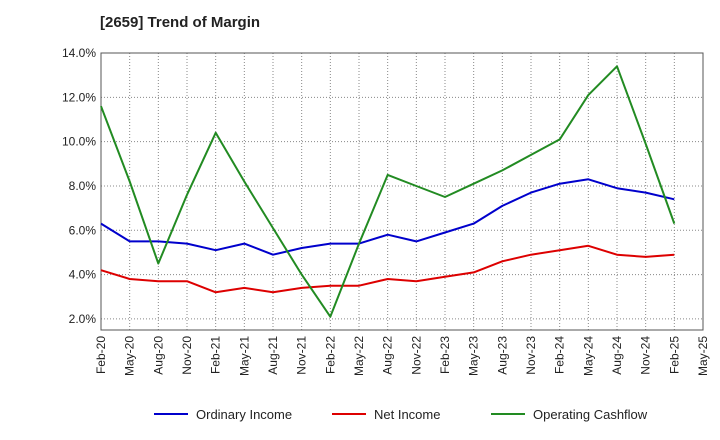 Image resolution: width=720 pixels, height=440 pixels. I want to click on chart-title: [2659] Trend of Margin, so click(180, 22).